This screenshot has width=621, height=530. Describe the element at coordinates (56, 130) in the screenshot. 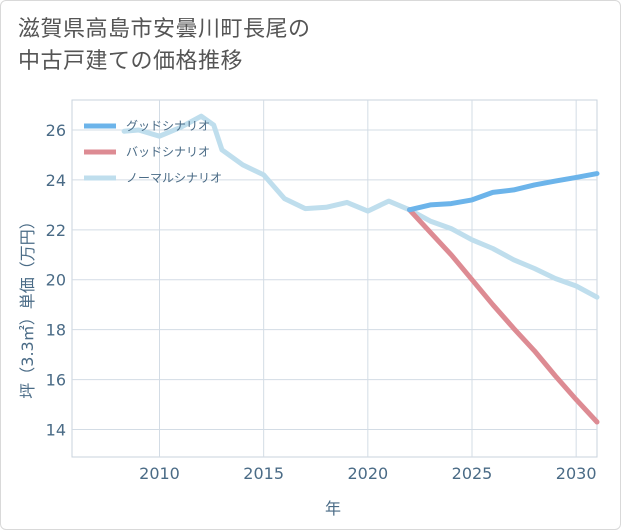

I see `y-tick-label: 26` at that location.